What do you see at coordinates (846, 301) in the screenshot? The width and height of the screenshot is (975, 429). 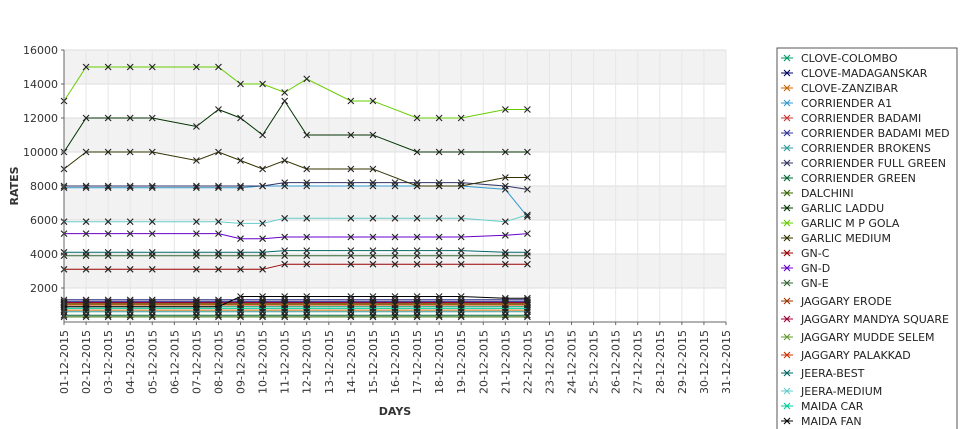 I see `legend-label: JAGGARY ERODE` at bounding box center [846, 301].